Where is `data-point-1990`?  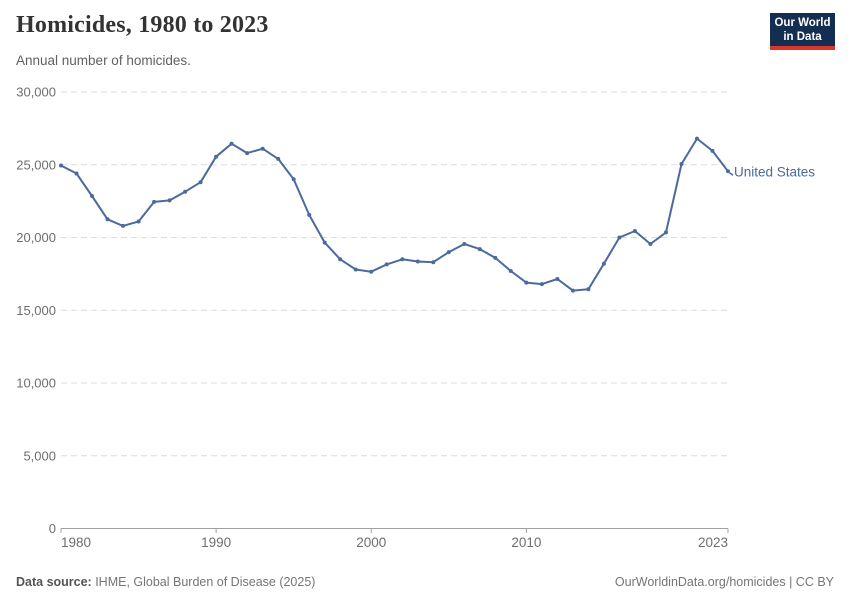 data-point-1990 is located at coordinates (216, 156).